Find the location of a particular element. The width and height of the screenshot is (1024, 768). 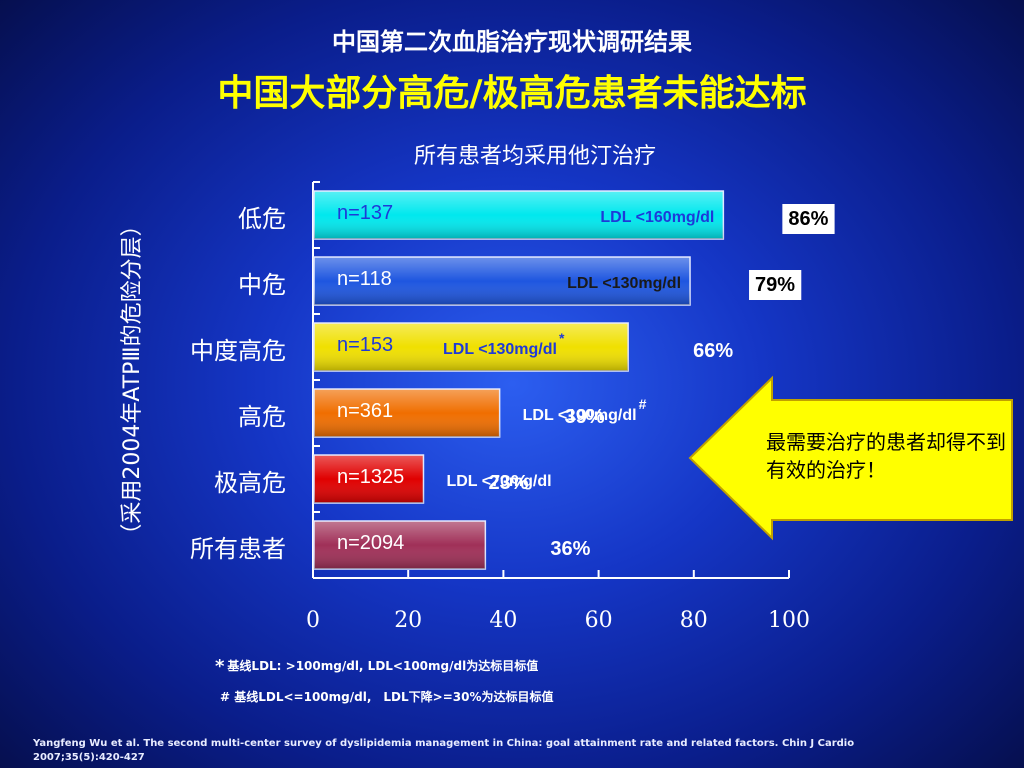

x-tick-label: 80 is located at coordinates (694, 620).